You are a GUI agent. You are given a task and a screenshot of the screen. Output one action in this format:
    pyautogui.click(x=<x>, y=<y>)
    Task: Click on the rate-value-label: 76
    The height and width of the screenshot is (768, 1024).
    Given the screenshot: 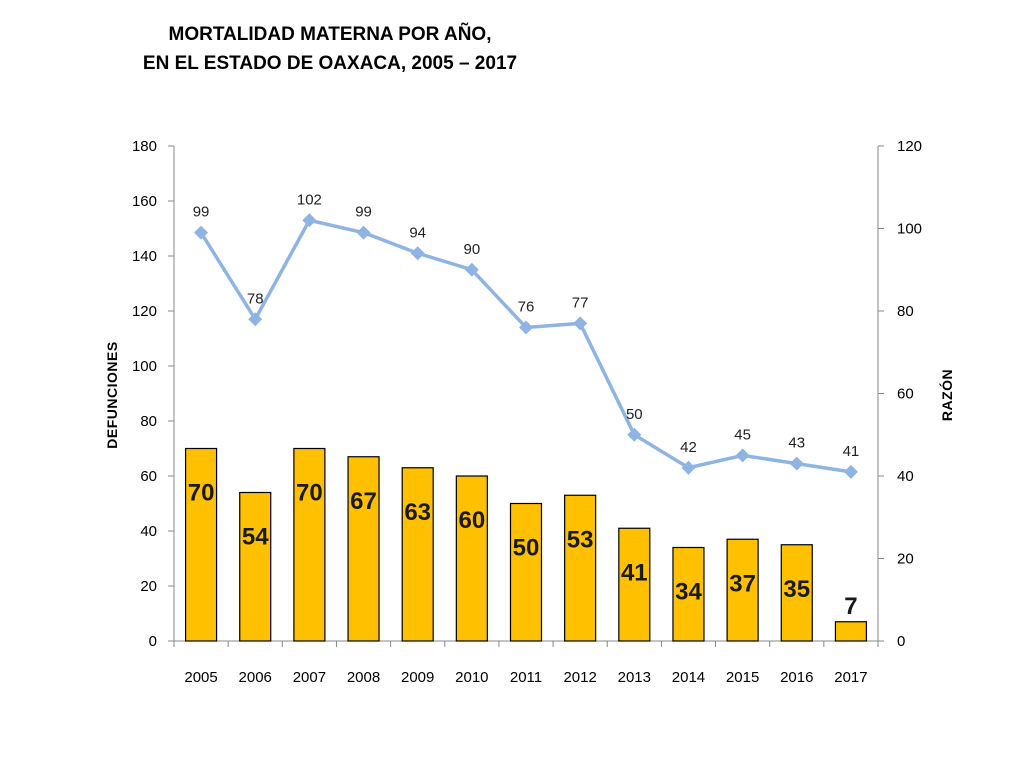 What is the action you would take?
    pyautogui.click(x=526, y=307)
    